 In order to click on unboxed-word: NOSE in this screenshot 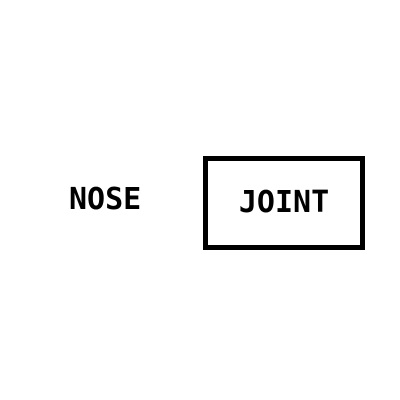, I will do `click(105, 199)`.